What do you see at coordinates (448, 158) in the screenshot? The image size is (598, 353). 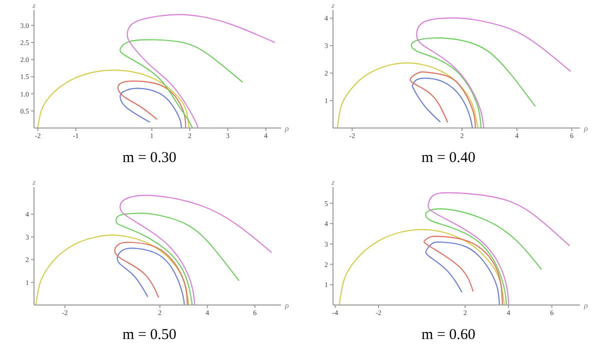 I see `text: m = 0.40` at bounding box center [448, 158].